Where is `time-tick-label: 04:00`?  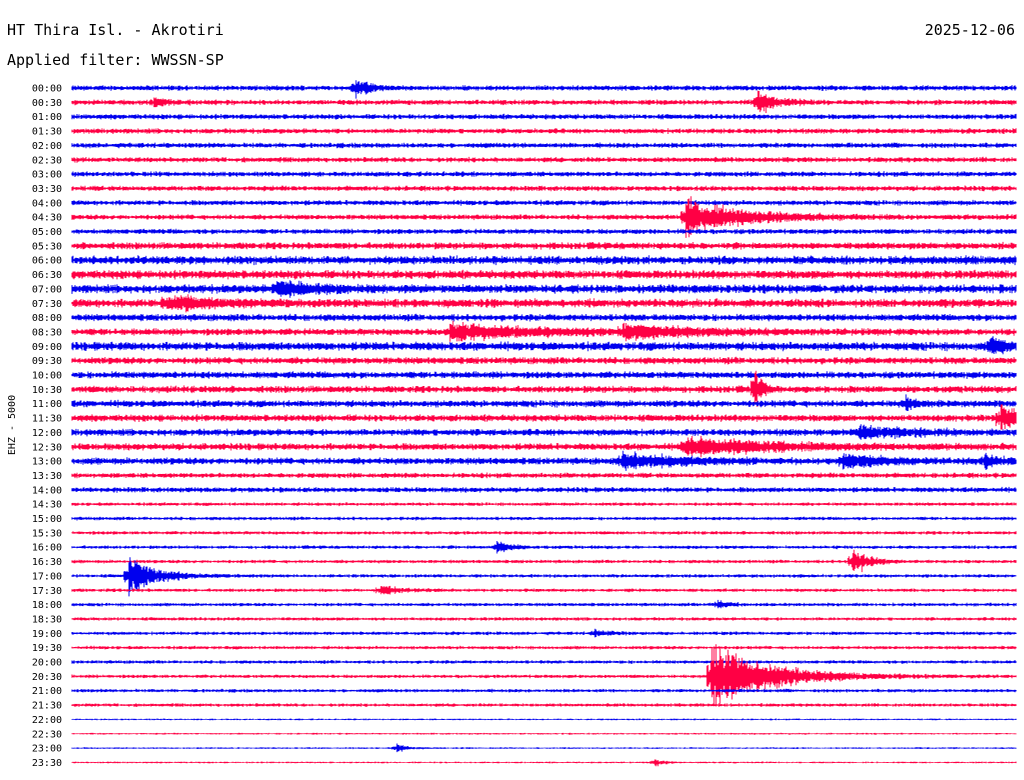
time-tick-label: 04:00 is located at coordinates (47, 203).